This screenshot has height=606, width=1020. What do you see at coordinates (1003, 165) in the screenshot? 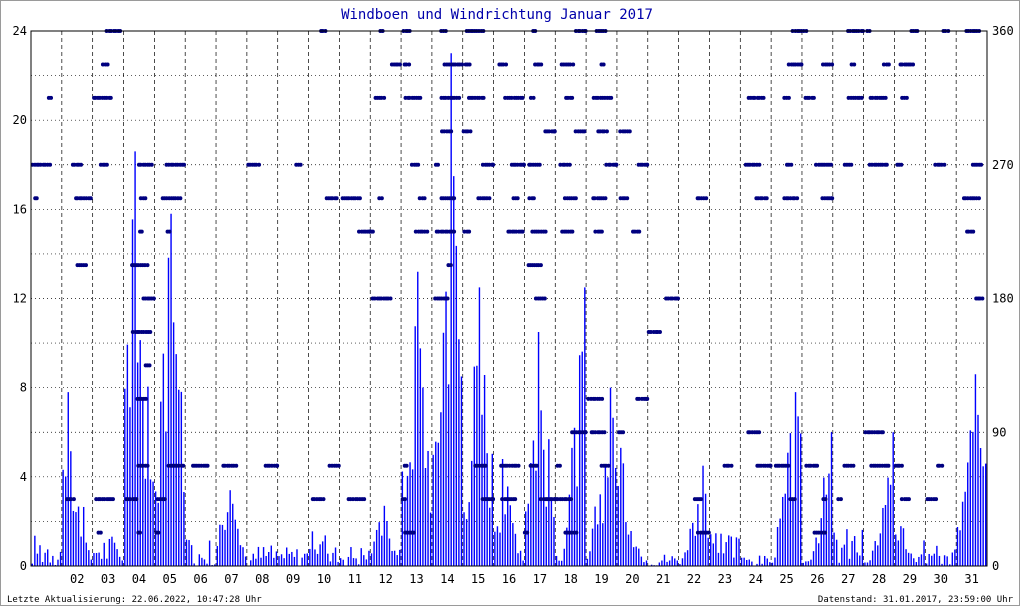
I see `y2-tick-label: 270` at bounding box center [1003, 165].